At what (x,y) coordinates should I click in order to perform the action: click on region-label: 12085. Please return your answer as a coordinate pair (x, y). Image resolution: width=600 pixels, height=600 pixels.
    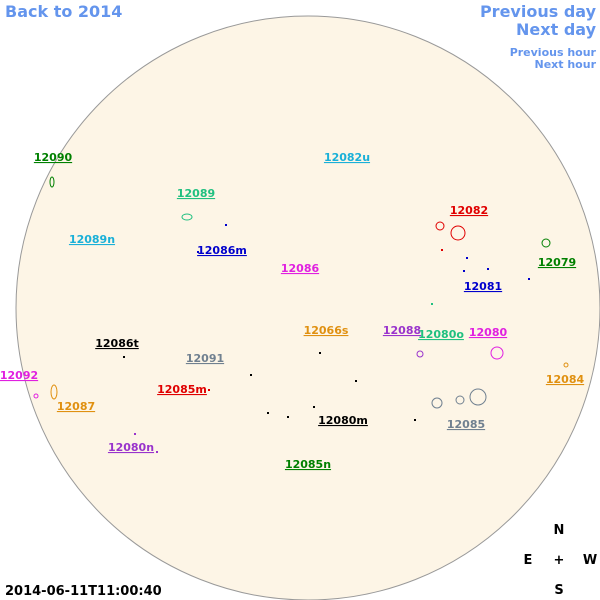
    Looking at the image, I should click on (466, 424).